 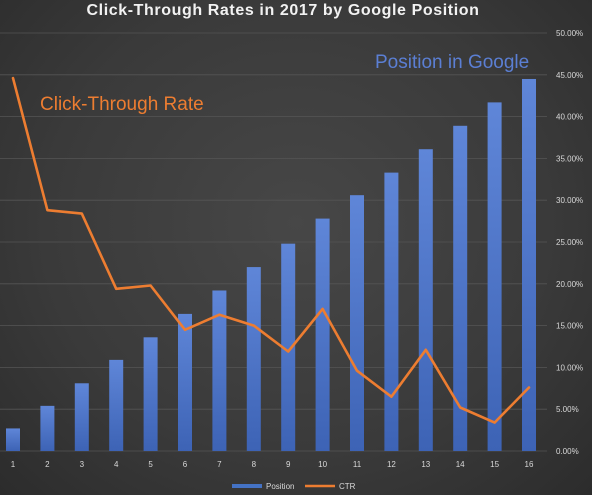 I want to click on x-tick-label: 13, so click(x=425, y=464).